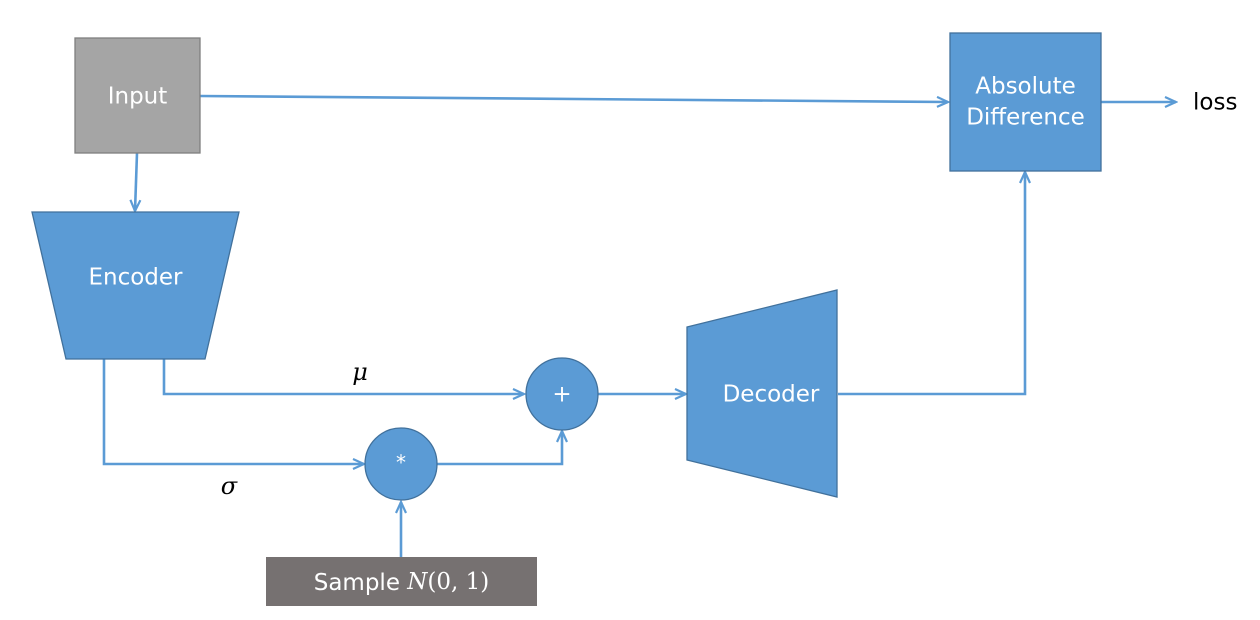  I want to click on decoder-node: Decoder, so click(762, 393).